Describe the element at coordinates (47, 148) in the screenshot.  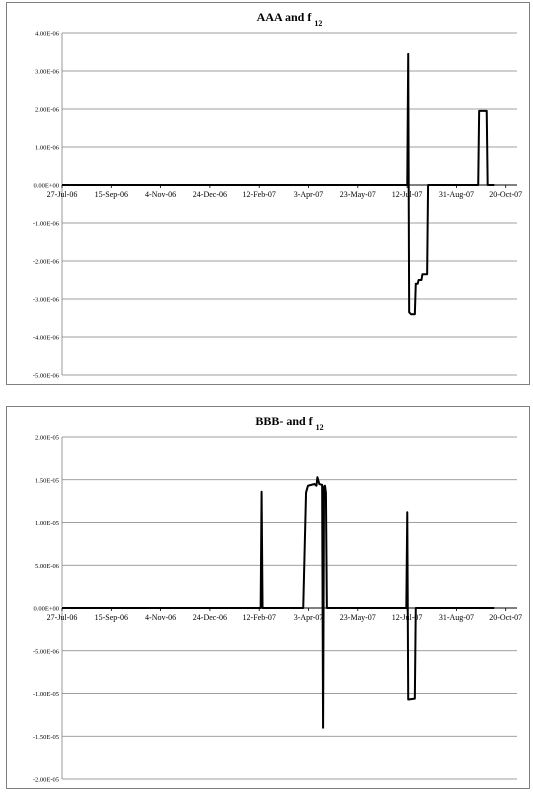
I see `aaa-y-tick-label: 1.00E-06` at that location.